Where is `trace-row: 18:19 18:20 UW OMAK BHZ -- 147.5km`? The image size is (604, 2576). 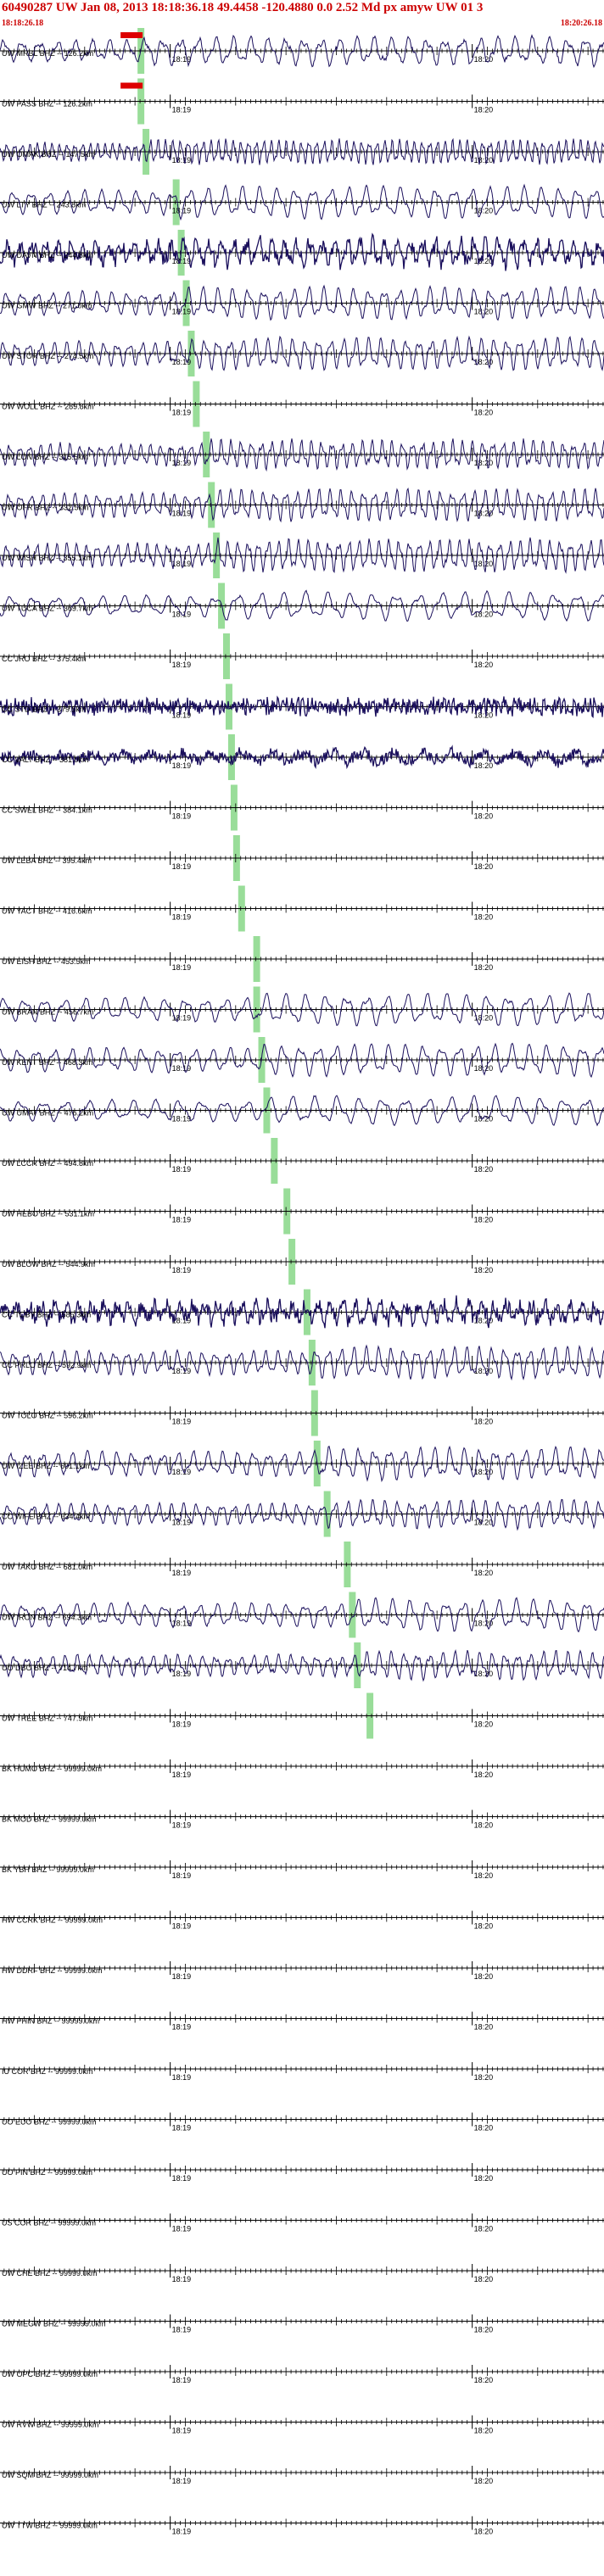 trace-row: 18:19 18:20 UW OMAK BHZ -- 147.5km is located at coordinates (302, 152).